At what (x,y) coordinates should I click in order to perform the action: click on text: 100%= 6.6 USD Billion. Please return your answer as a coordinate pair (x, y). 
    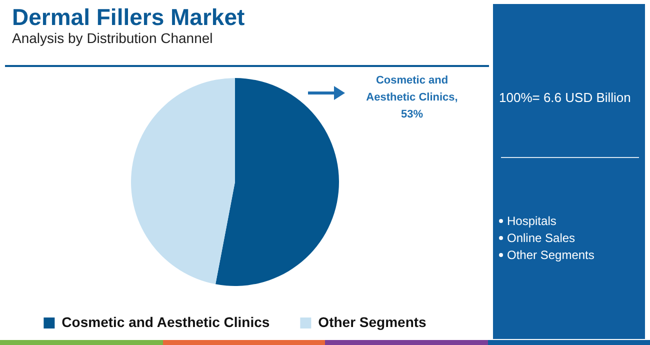
    Looking at the image, I should click on (565, 97).